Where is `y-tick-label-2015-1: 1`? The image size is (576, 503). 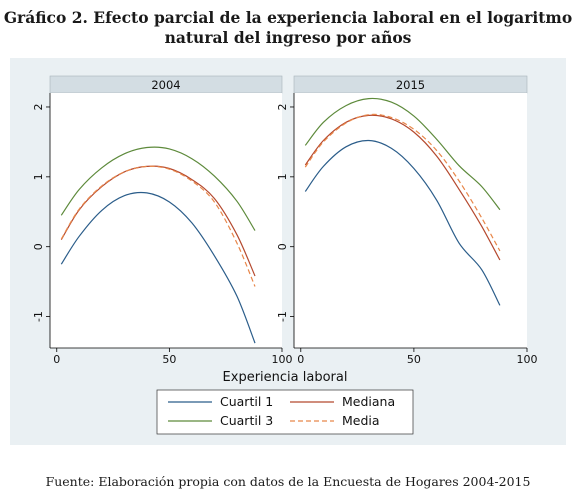
y-tick-label-2015-1: 1 is located at coordinates (282, 176).